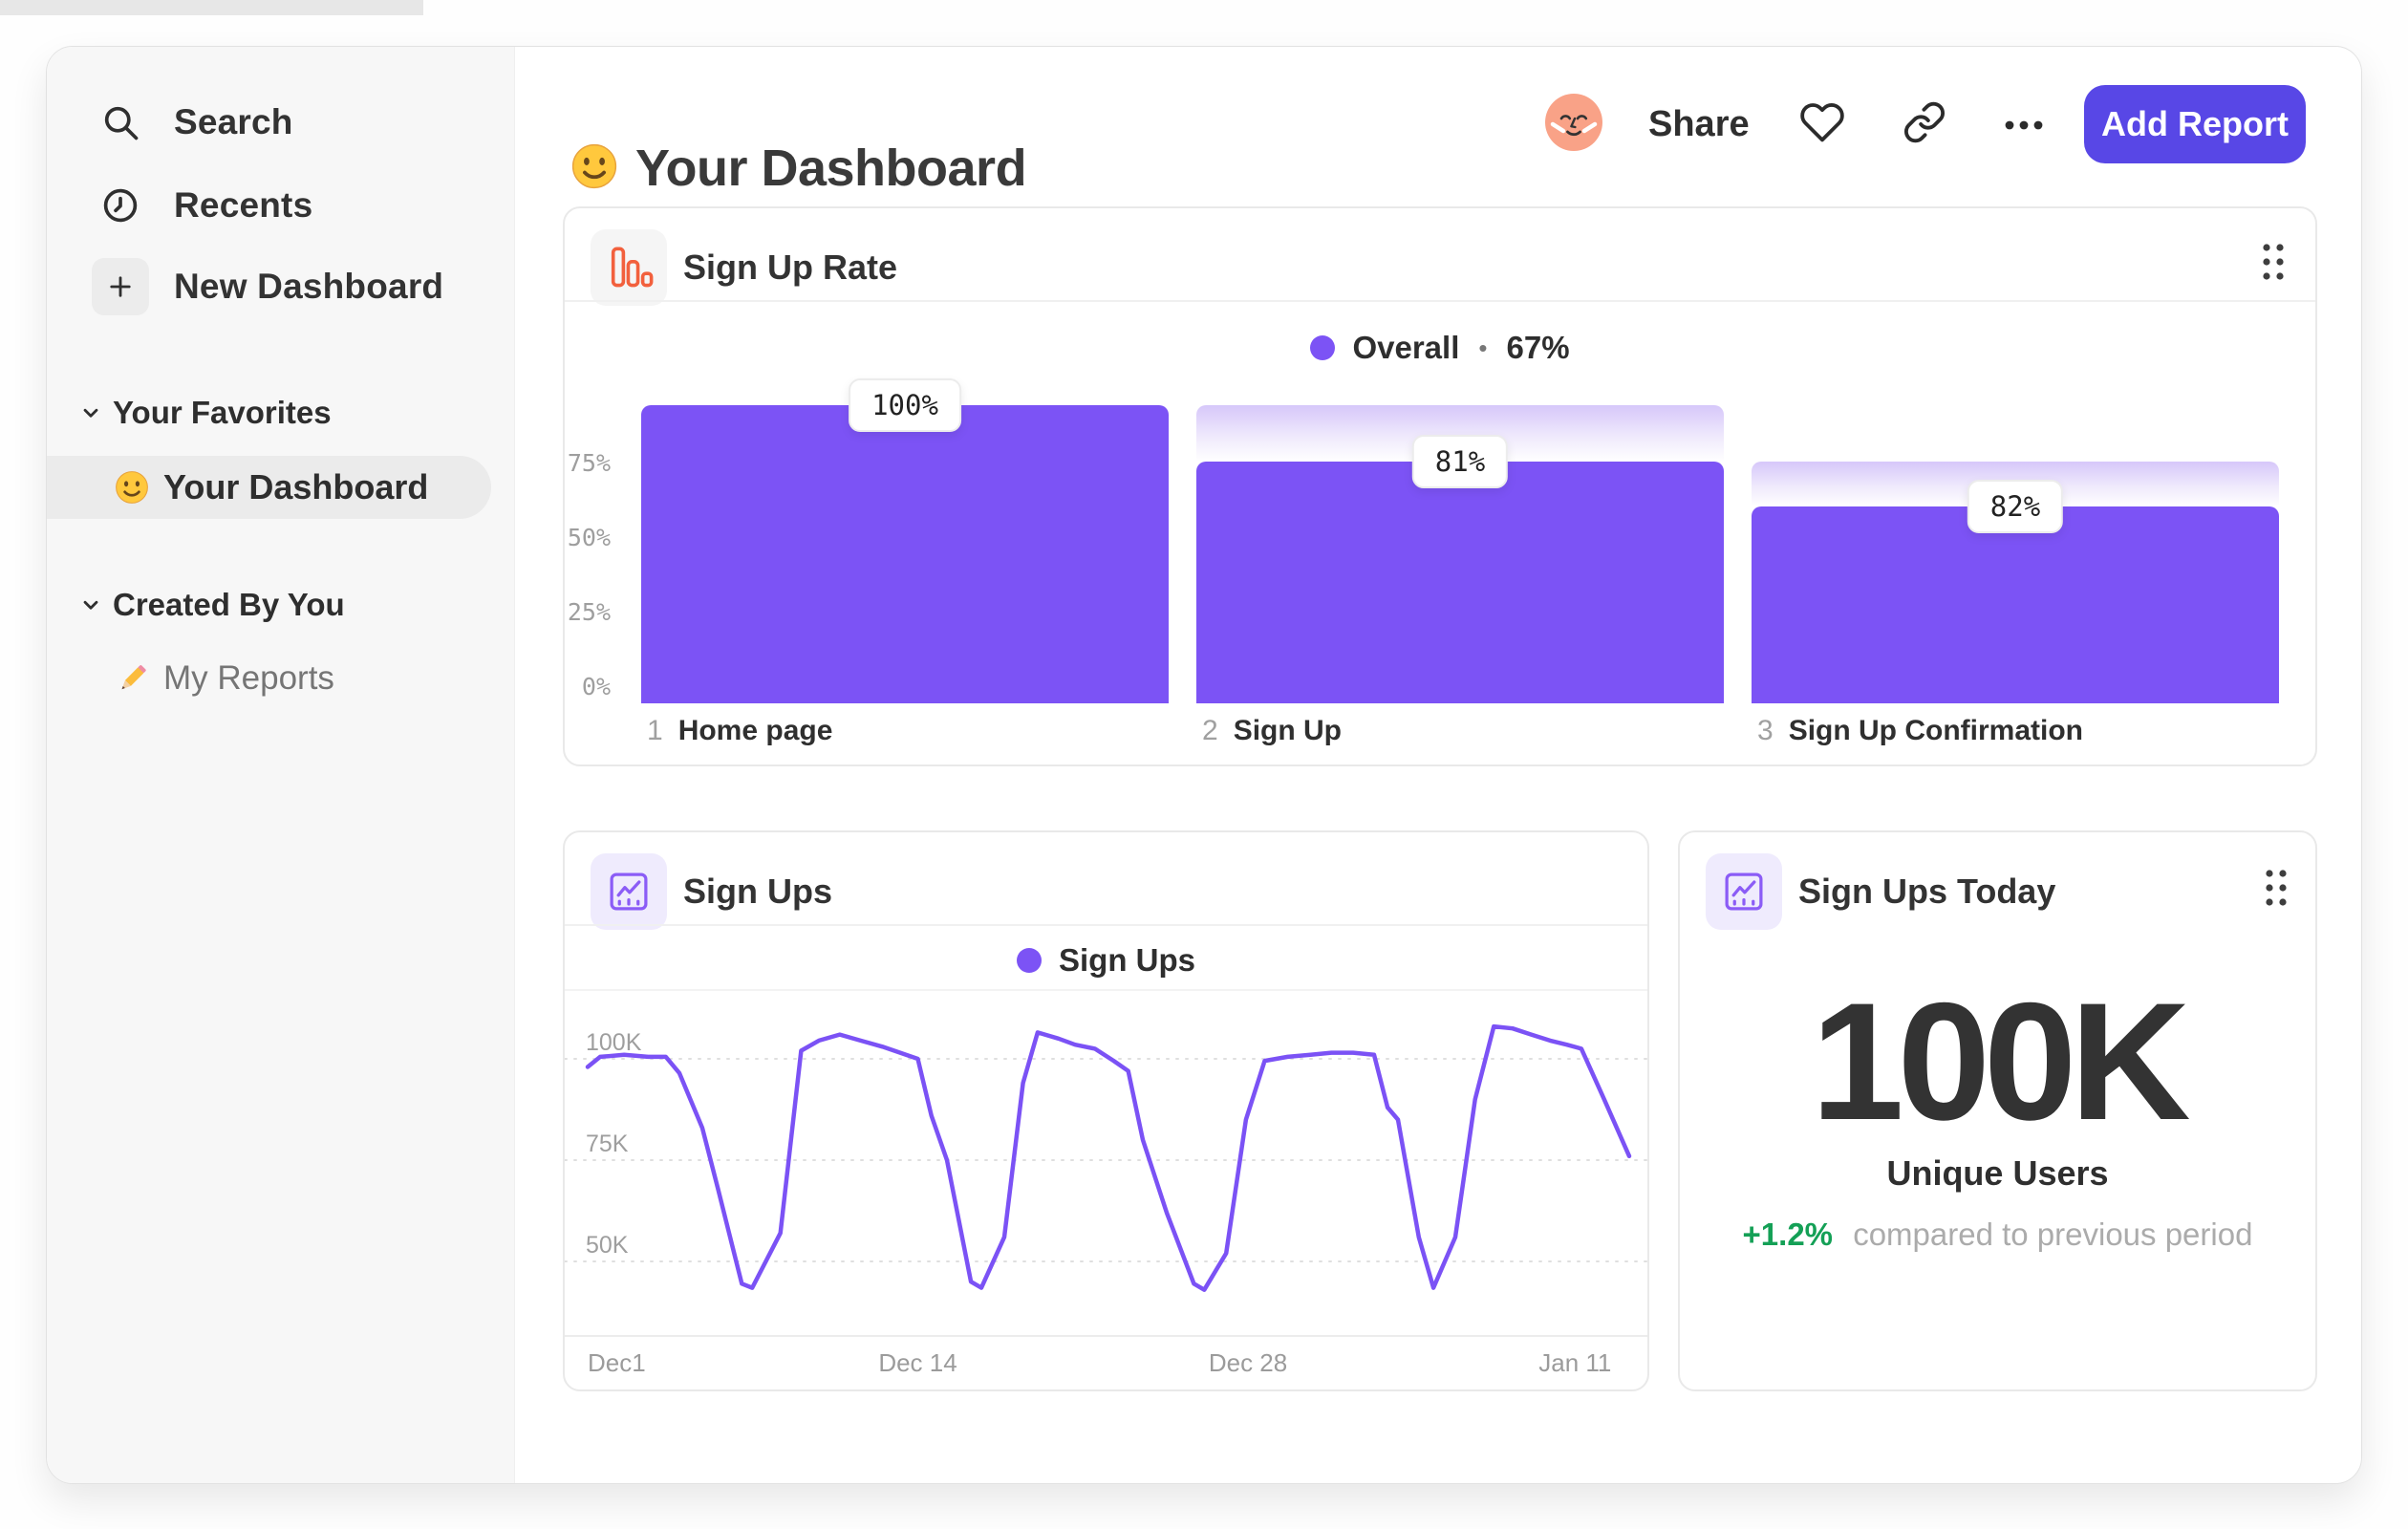  I want to click on line-legend: Sign Ups, so click(1106, 960).